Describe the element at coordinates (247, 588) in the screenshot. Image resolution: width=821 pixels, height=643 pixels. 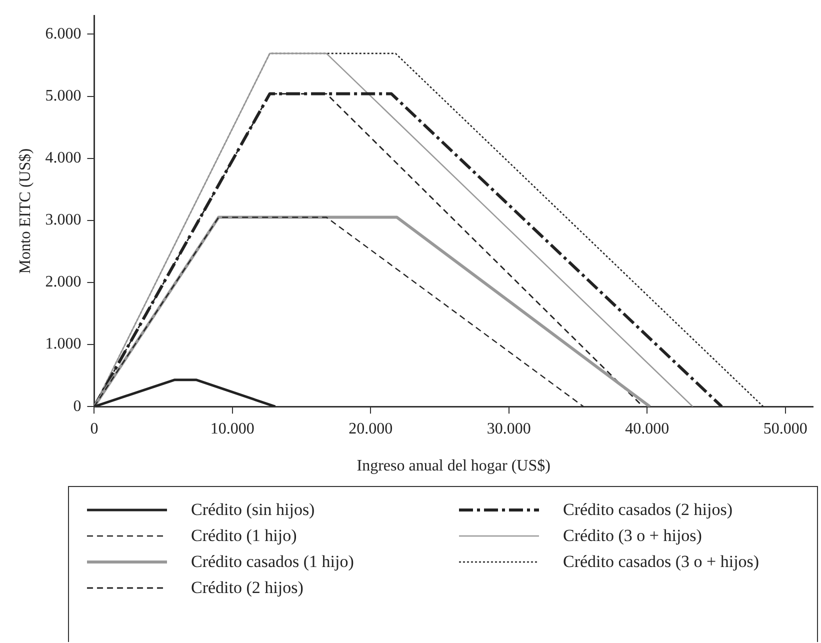
I see `legend-label: Crédito (2 hijos)` at that location.